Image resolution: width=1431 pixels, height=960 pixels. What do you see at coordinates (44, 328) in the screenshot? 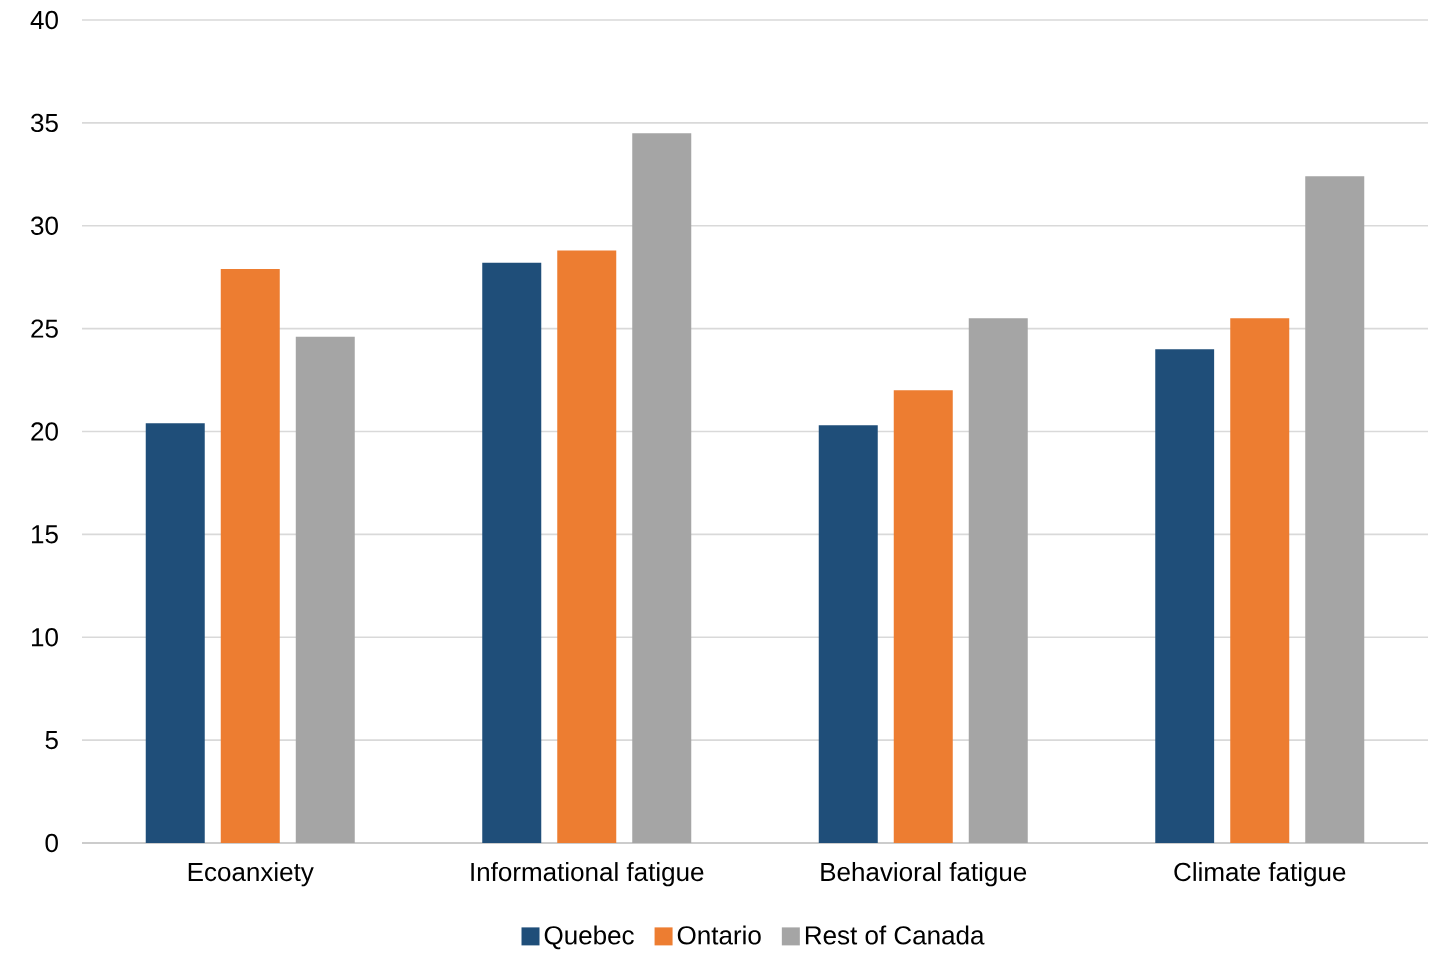
I see `y-tick-label: 25` at bounding box center [44, 328].